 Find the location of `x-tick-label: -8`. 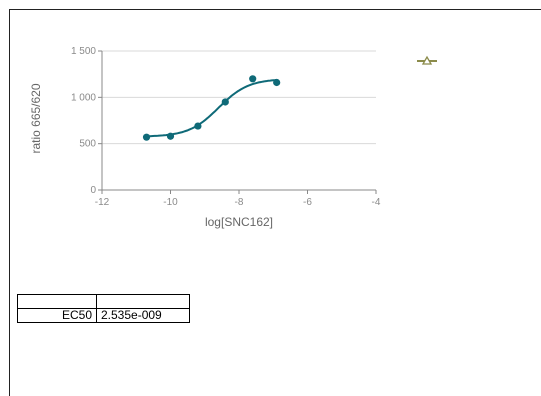

x-tick-label: -8 is located at coordinates (239, 202).